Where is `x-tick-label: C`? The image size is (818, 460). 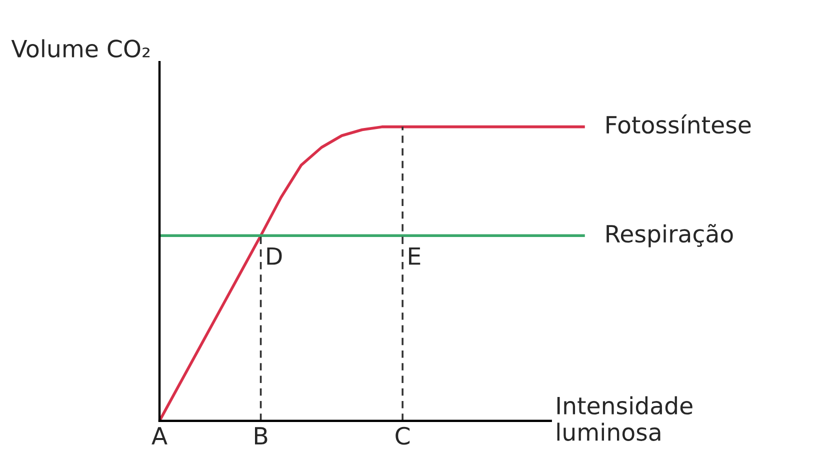
x-tick-label: C is located at coordinates (403, 435).